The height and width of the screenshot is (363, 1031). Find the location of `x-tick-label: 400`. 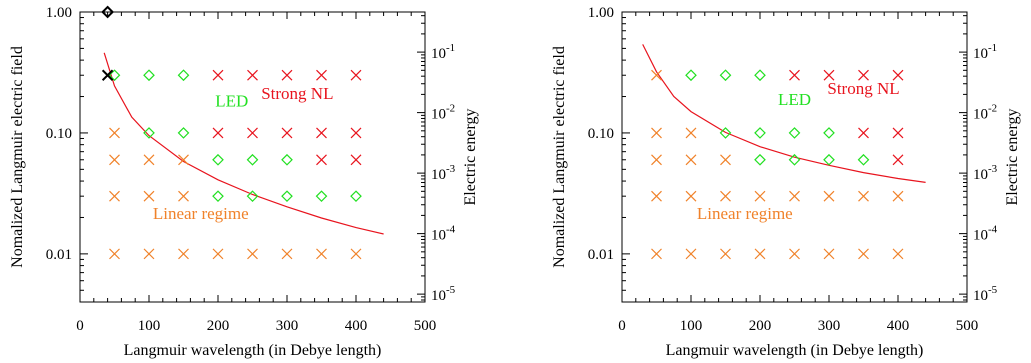

x-tick-label: 400 is located at coordinates (898, 326).